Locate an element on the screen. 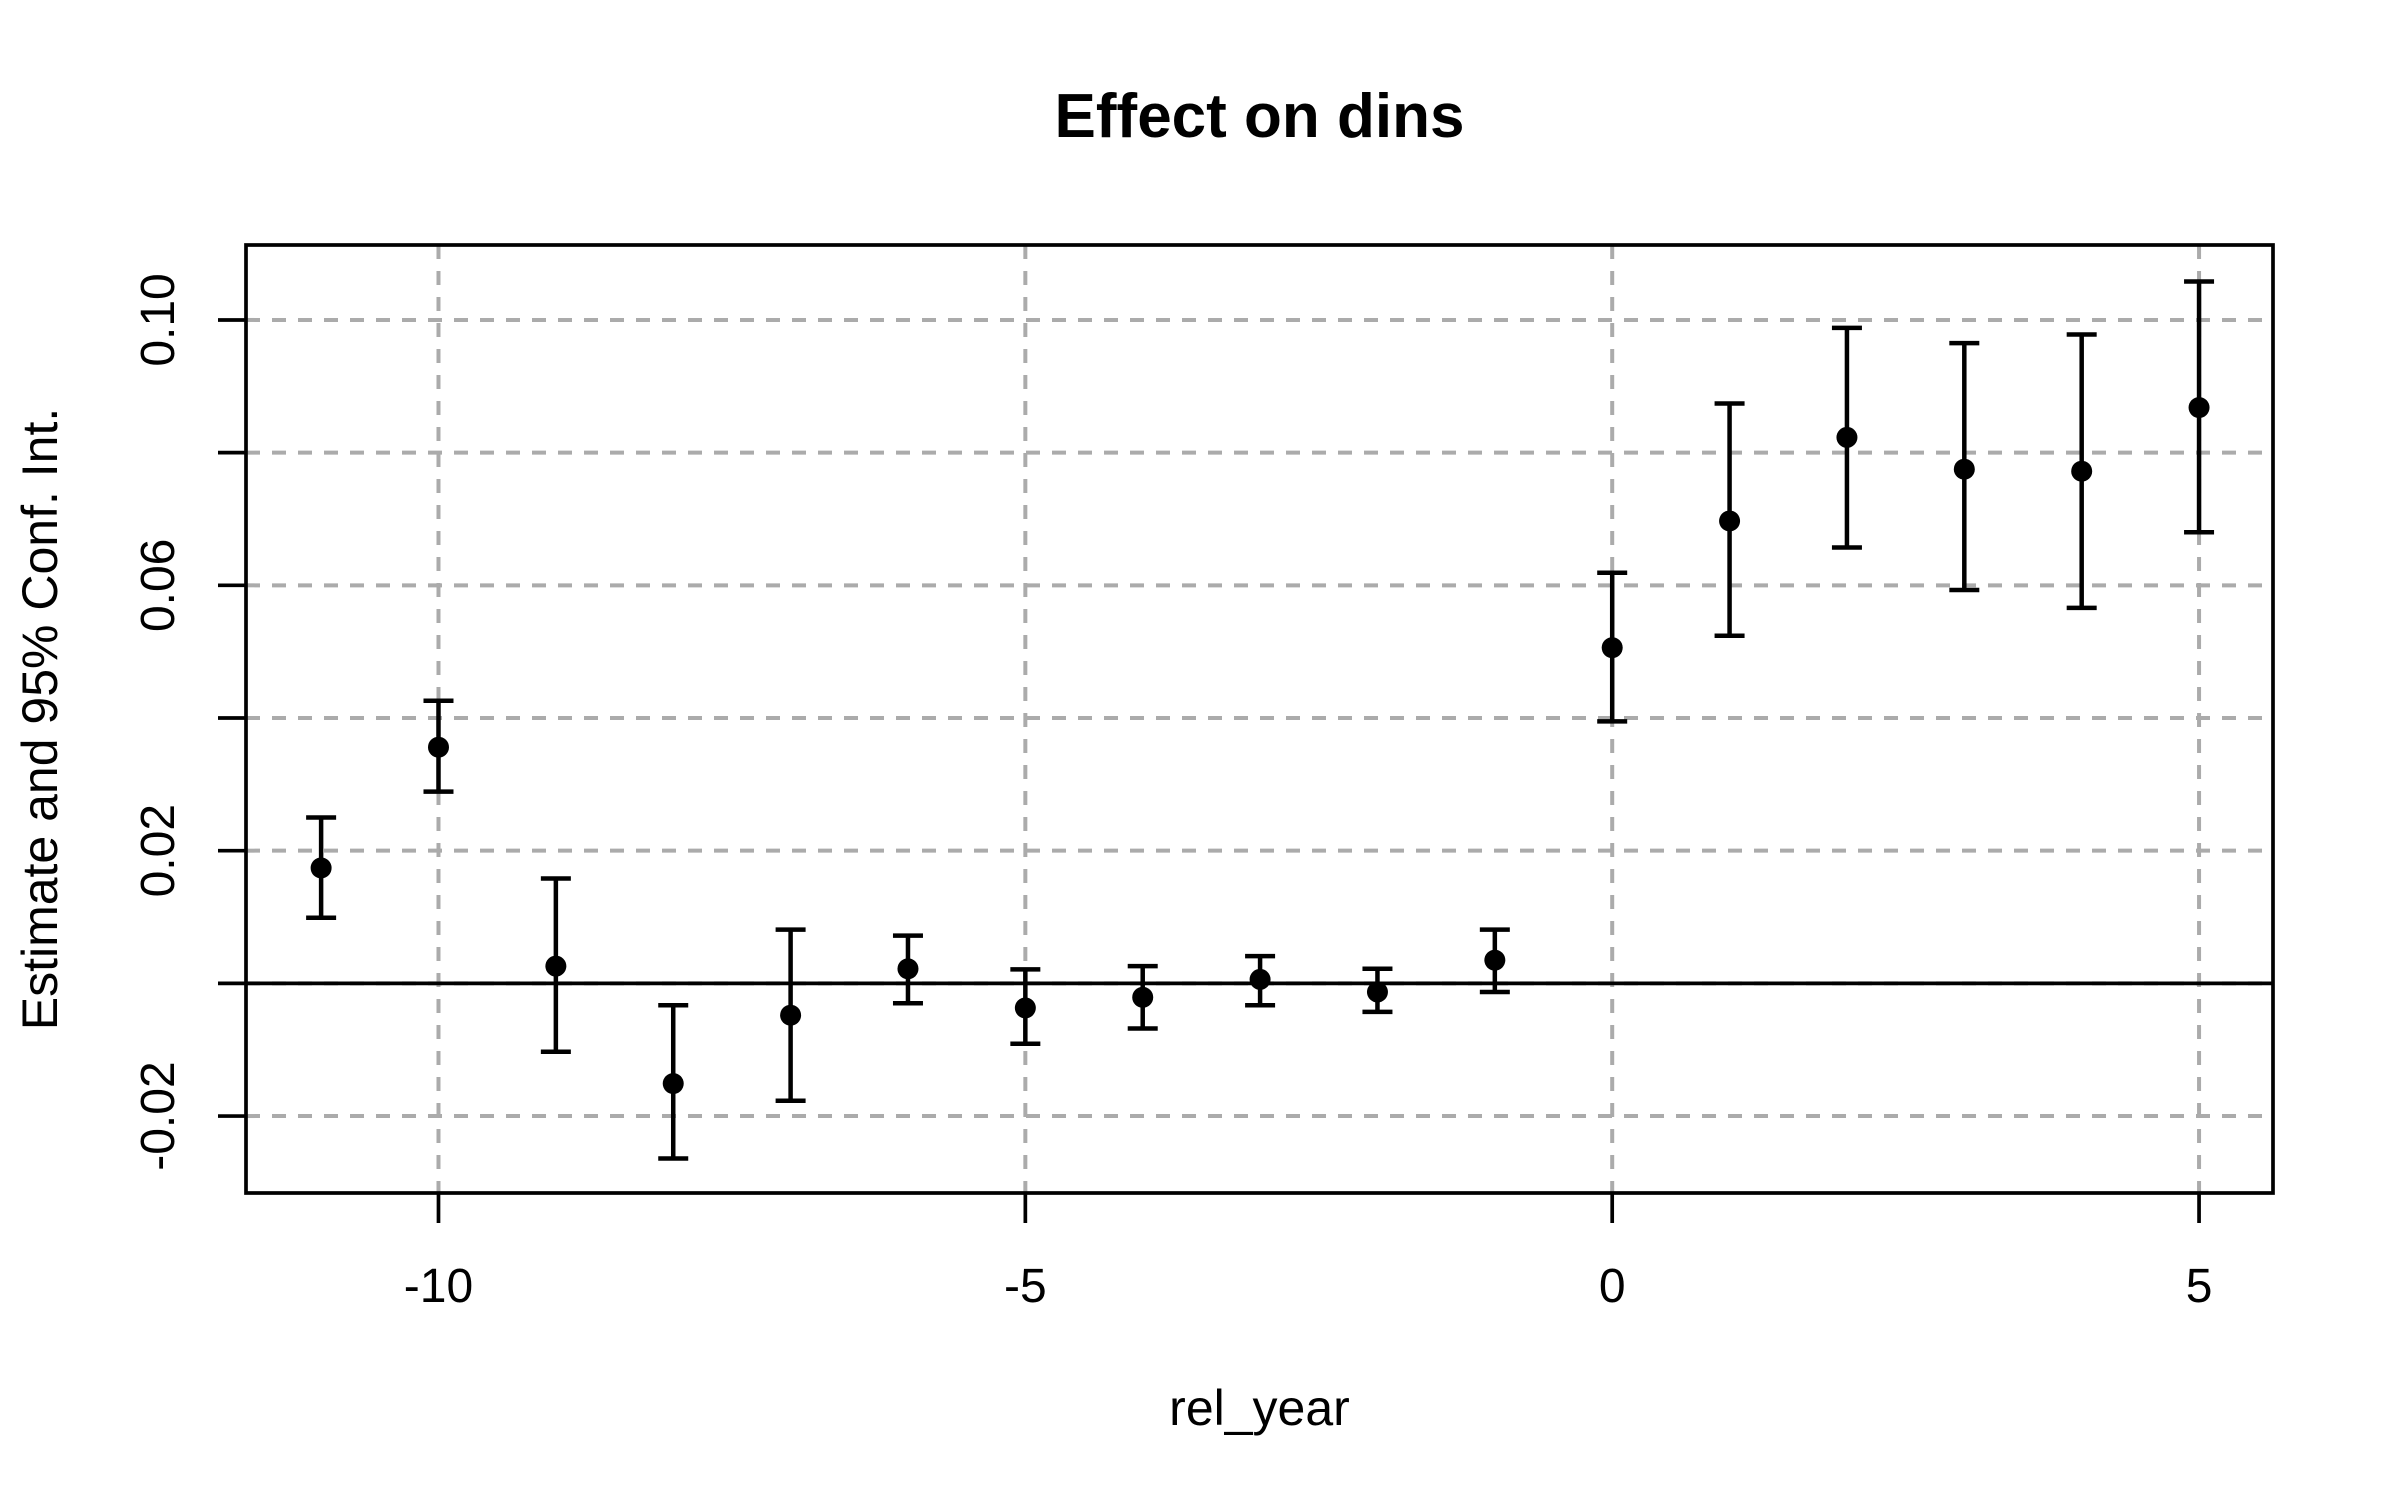 The width and height of the screenshot is (2400, 1500). y-tick-label: 0.10 is located at coordinates (158, 319).